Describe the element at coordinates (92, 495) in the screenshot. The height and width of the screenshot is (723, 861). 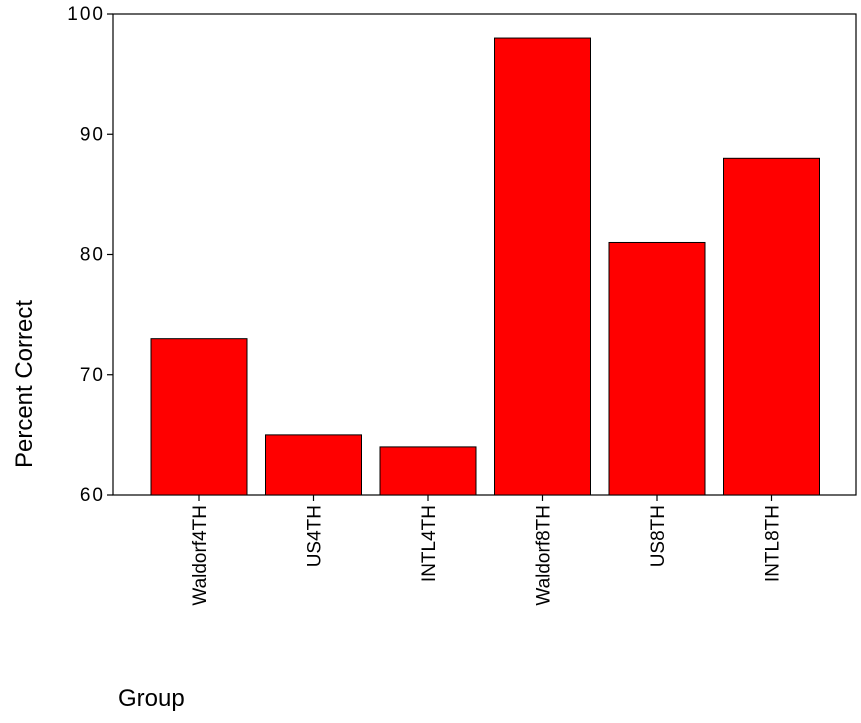
I see `y-tick-label: 60` at that location.